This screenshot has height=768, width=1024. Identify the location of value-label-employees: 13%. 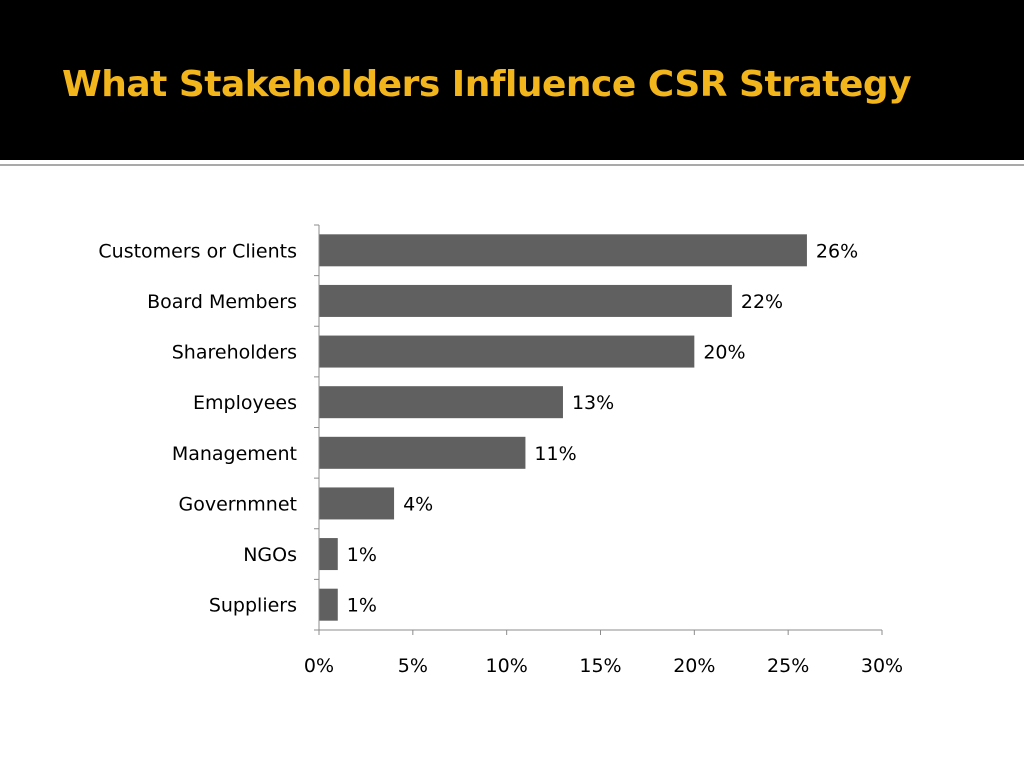
(593, 403).